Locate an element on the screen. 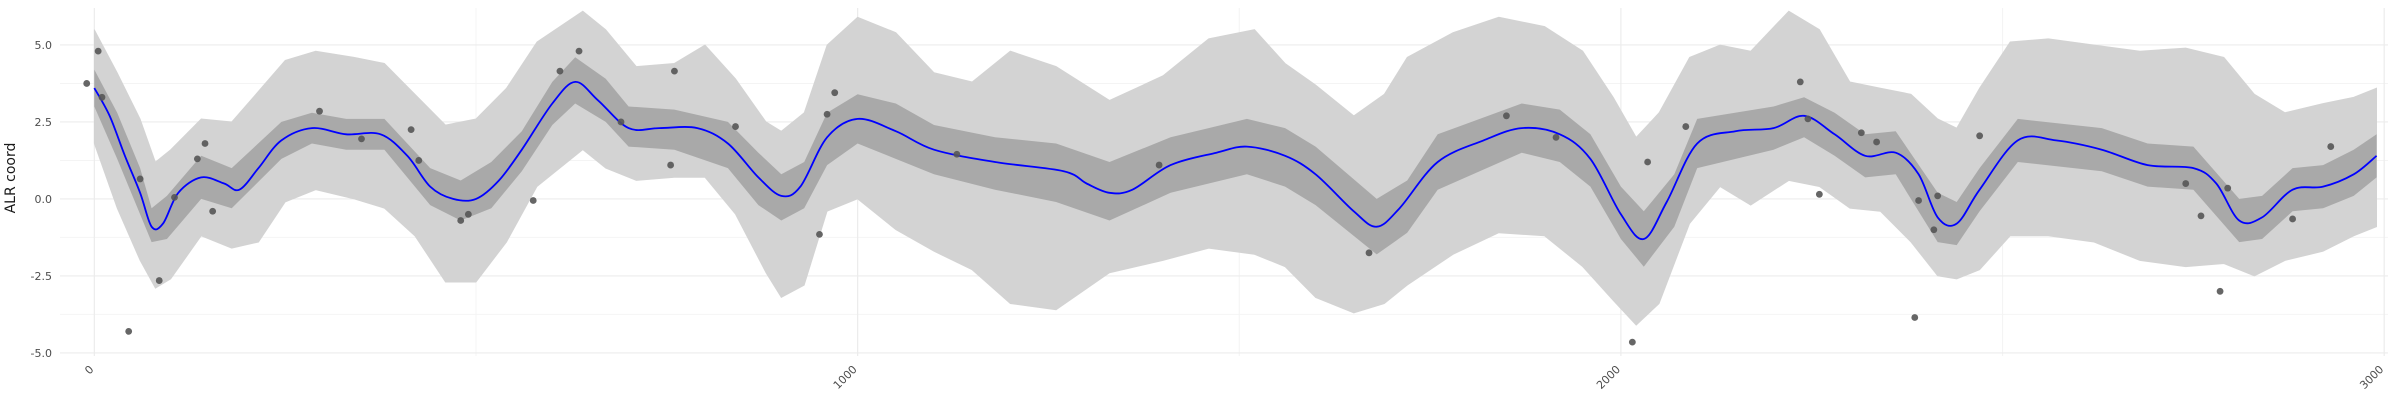 The image size is (2400, 404). x-tick-label: 0 is located at coordinates (89, 370).